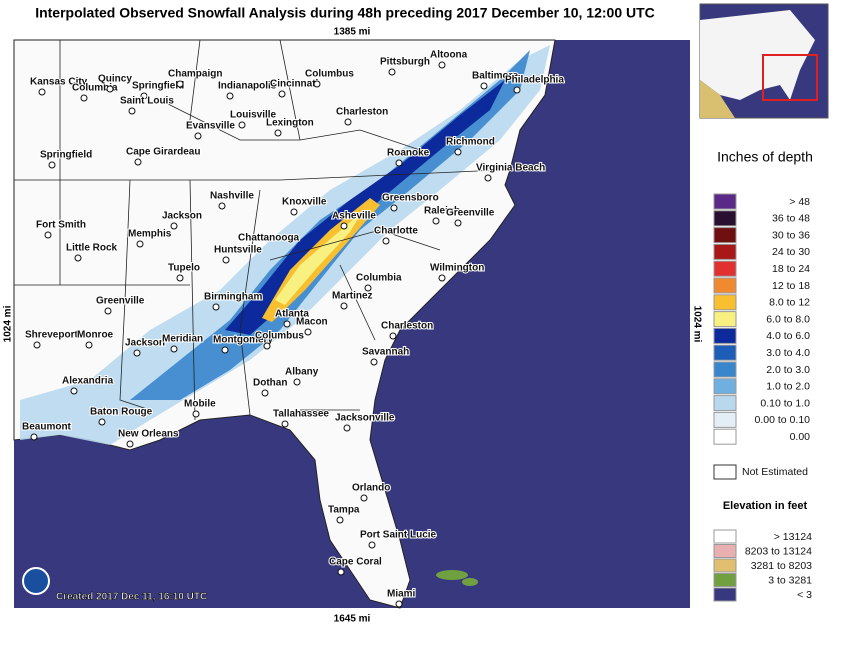  Describe the element at coordinates (352, 619) in the screenshot. I see `scale-bottom: 1645 mi` at that location.